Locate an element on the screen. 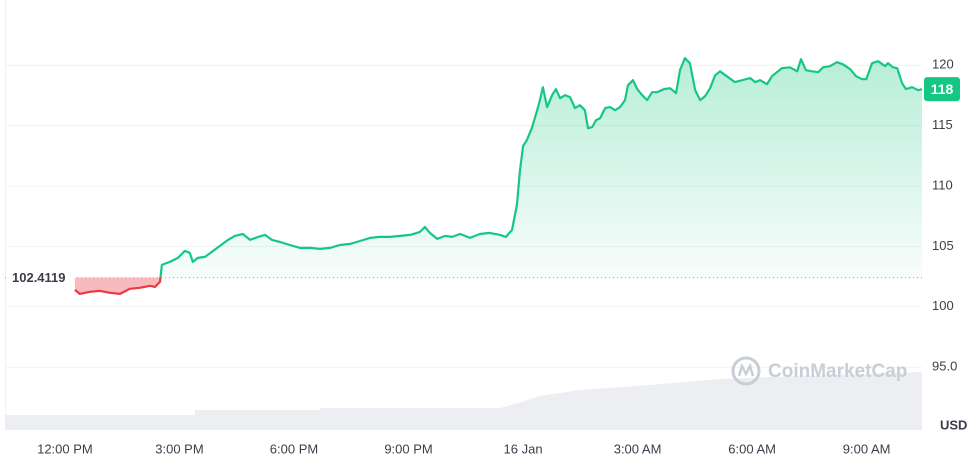 This screenshot has width=977, height=458. x-tick-label: 6:00 PM is located at coordinates (294, 448).